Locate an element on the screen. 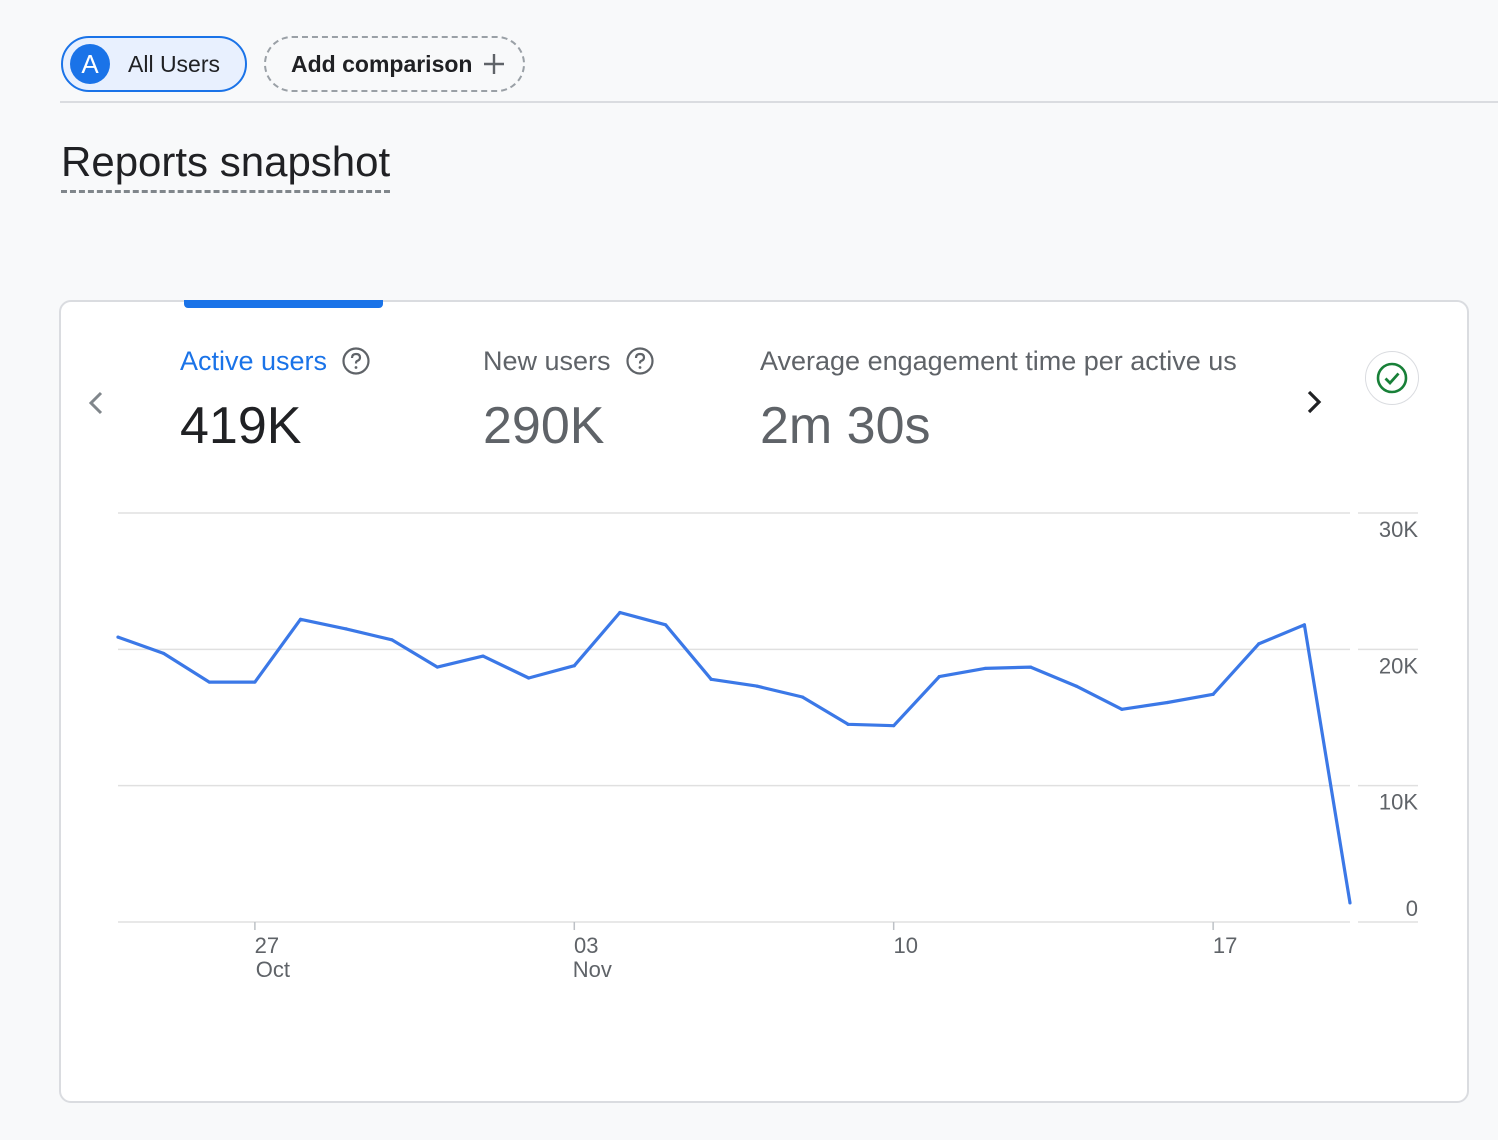 The width and height of the screenshot is (1498, 1140). add-comparison-label: Add comparison is located at coordinates (382, 63).